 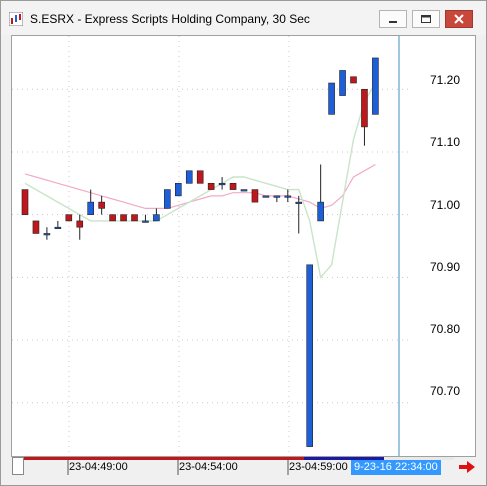 I want to click on y-axis-labels: 71.20 71.10 71.00 70.90 70.80 70.70, so click(x=445, y=235).